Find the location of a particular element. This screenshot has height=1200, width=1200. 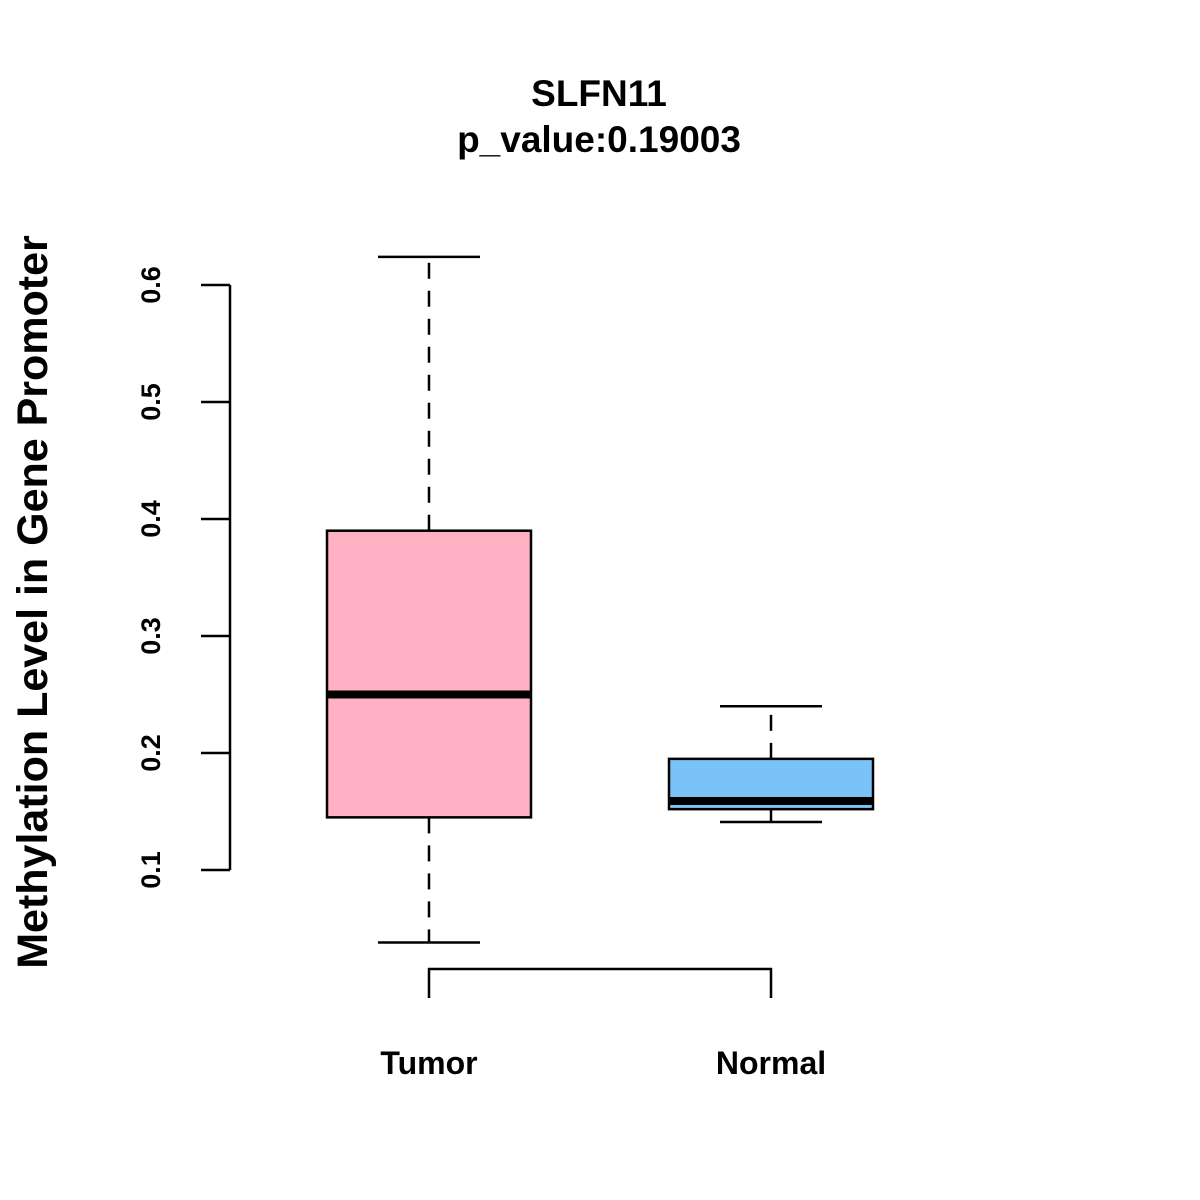

y-axis-label: Methylation Level in Gene Promoter is located at coordinates (33, 602).